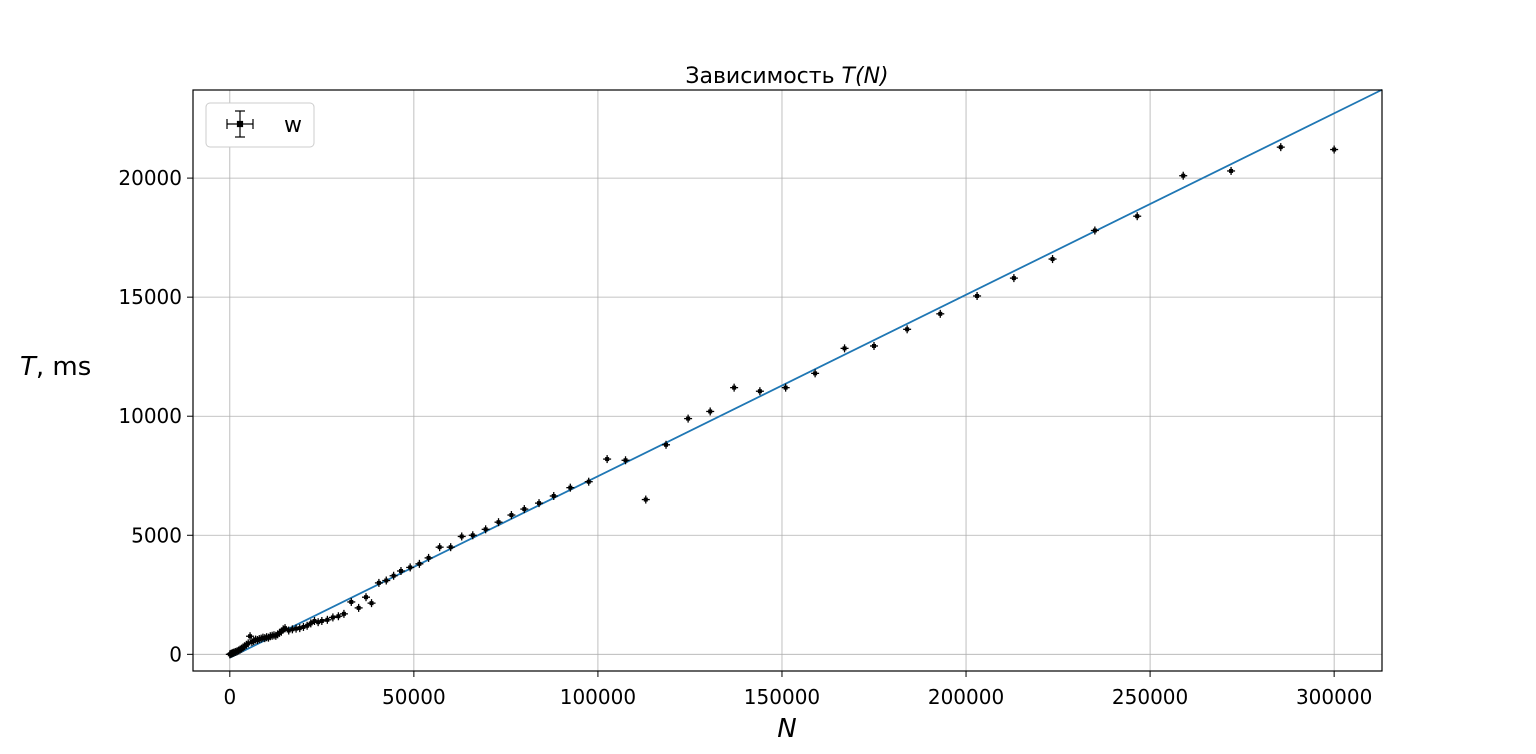 The height and width of the screenshot is (754, 1536). I want to click on x-tick-label: 0, so click(229, 697).